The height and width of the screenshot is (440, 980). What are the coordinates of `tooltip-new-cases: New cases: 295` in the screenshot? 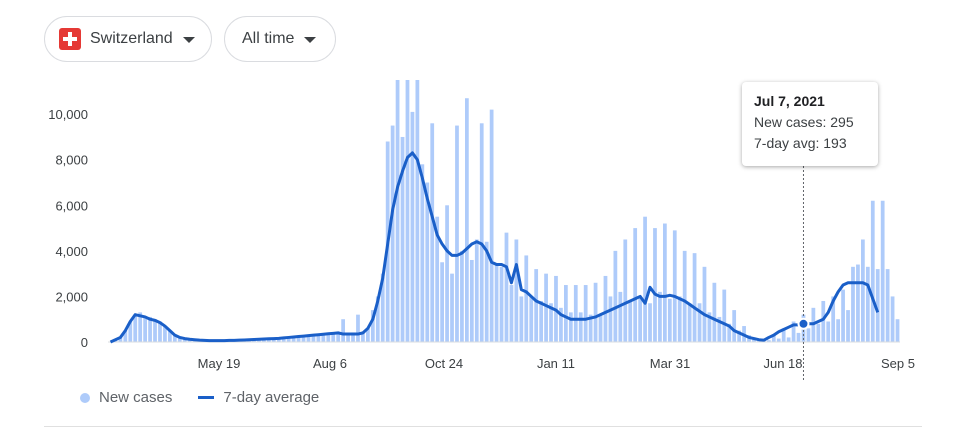 It's located at (810, 122).